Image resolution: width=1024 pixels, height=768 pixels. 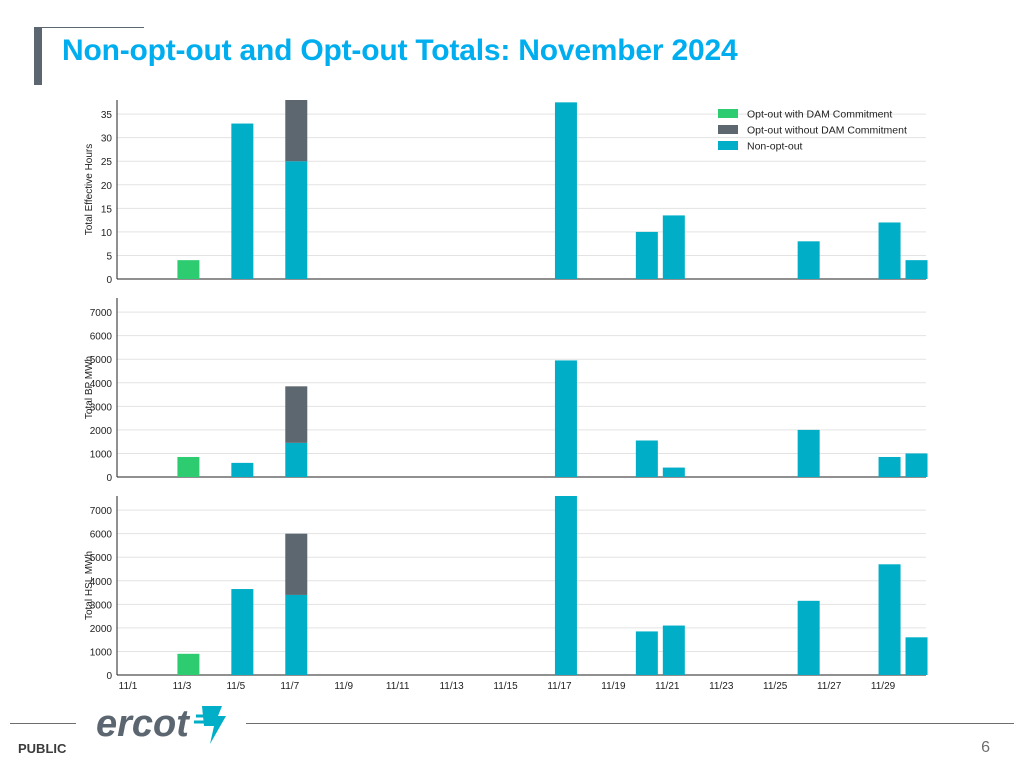 What do you see at coordinates (210, 725) in the screenshot?
I see `logo-bolt-icon` at bounding box center [210, 725].